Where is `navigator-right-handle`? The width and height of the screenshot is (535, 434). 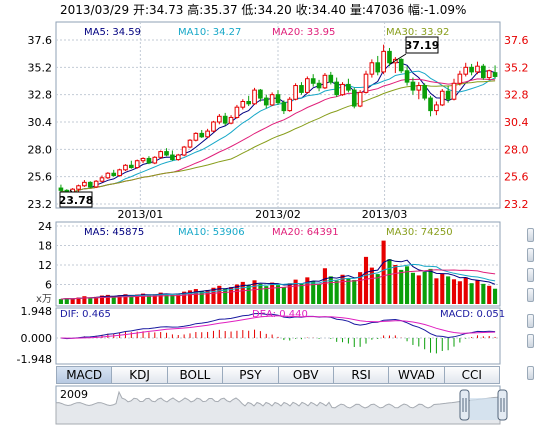 navigator-right-handle is located at coordinates (502, 405).